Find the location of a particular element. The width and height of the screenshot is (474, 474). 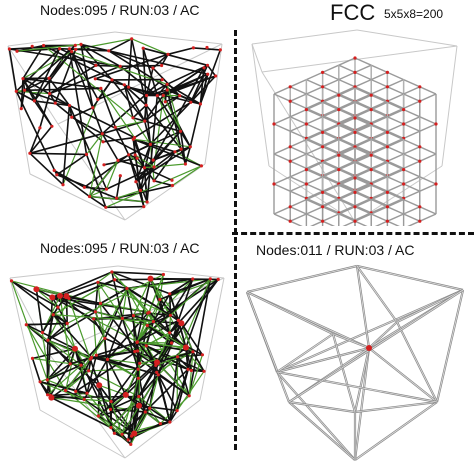

panel-title-bottom-right: Nodes:011 / RUN:03 / AC is located at coordinates (335, 250).